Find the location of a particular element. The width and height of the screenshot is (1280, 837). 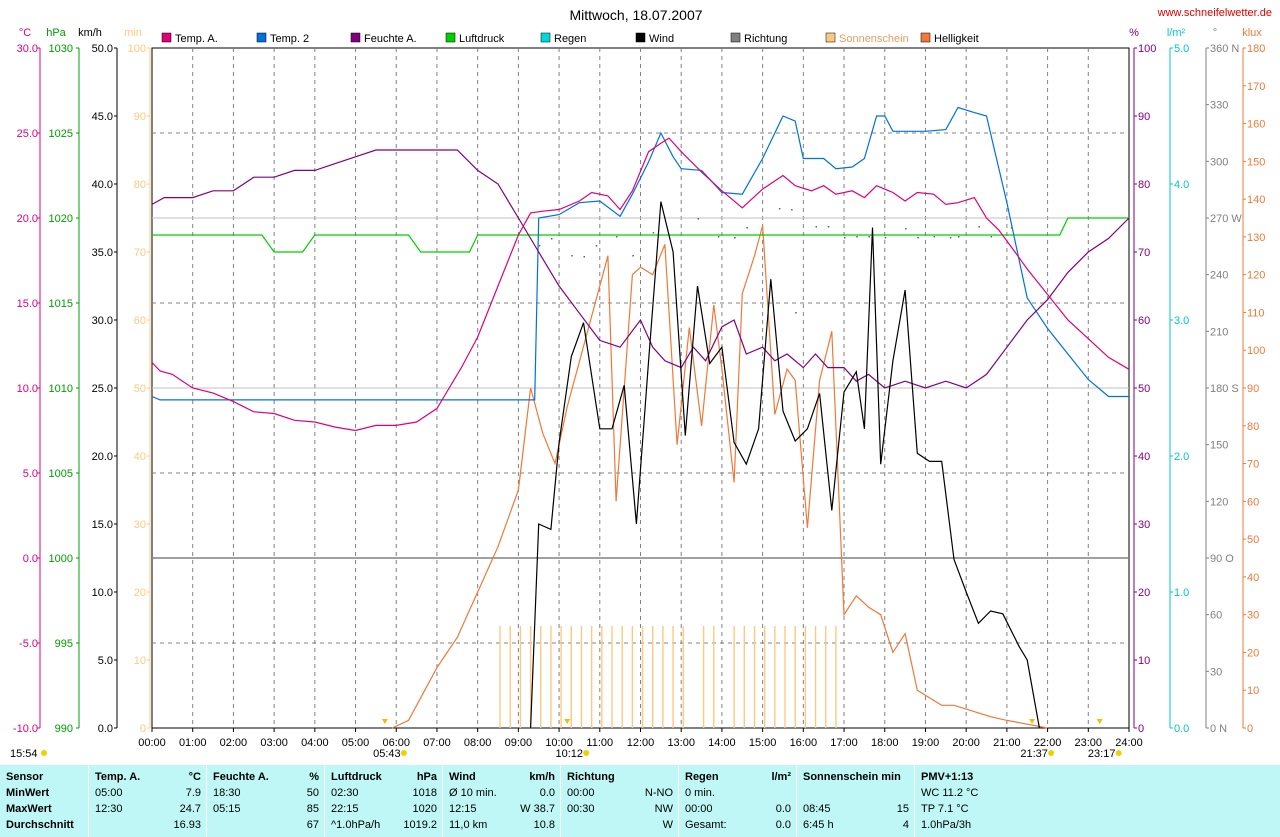

right-axis-label: 120 is located at coordinates (1256, 276).